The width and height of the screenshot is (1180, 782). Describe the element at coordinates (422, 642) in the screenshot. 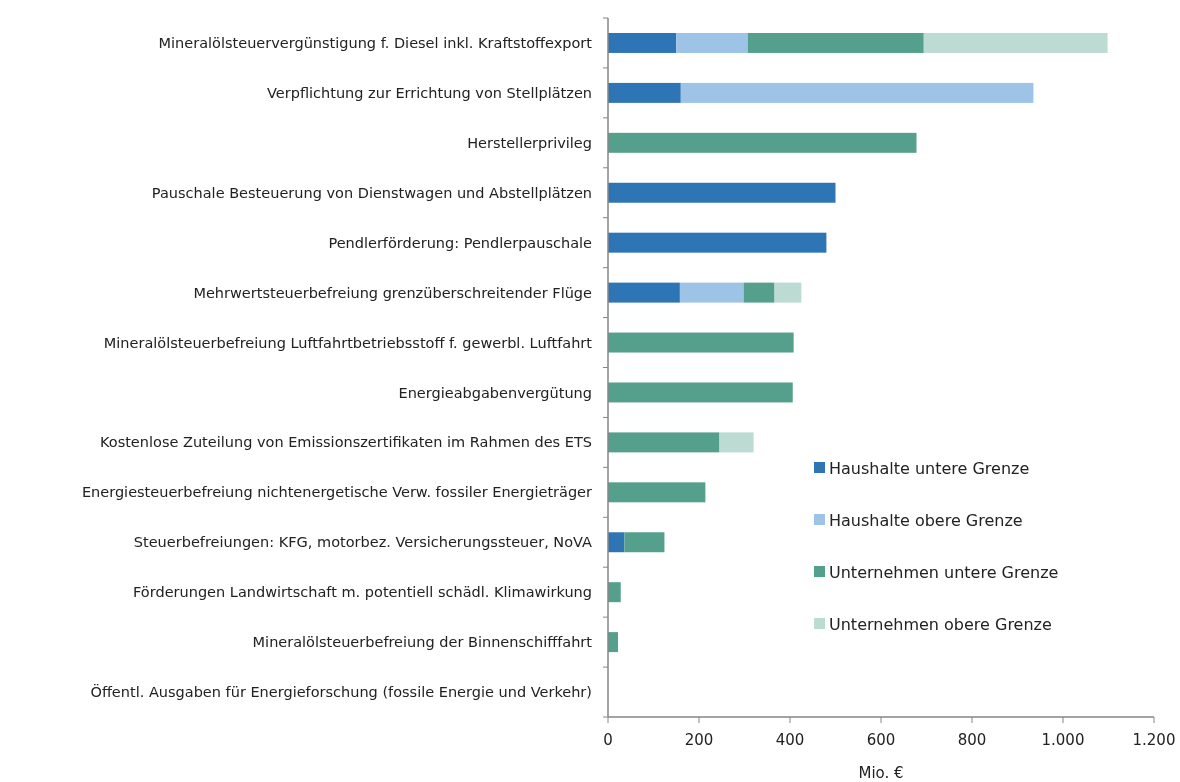

I see `y-tick-label: Mineralölsteuerbefreiung der Binnenschifffahrt` at that location.